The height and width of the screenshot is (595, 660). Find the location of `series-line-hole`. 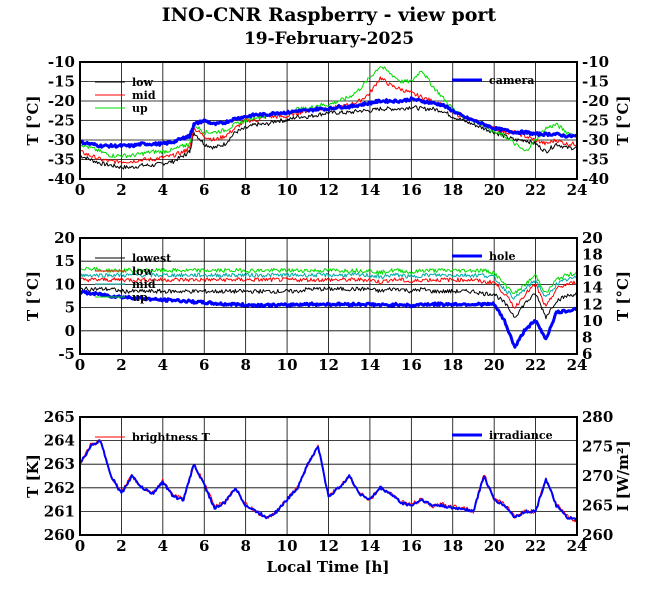

series-line-hole is located at coordinates (329, 319).